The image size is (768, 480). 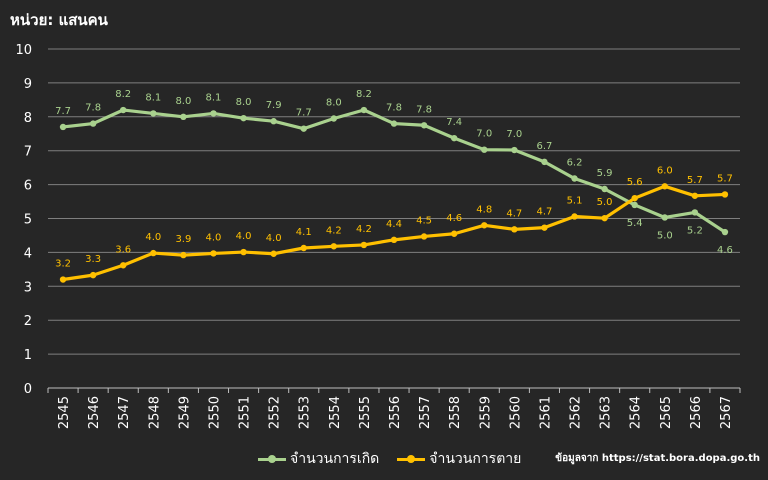 What do you see at coordinates (605, 173) in the screenshot?
I see `data-label: 5.9` at bounding box center [605, 173].